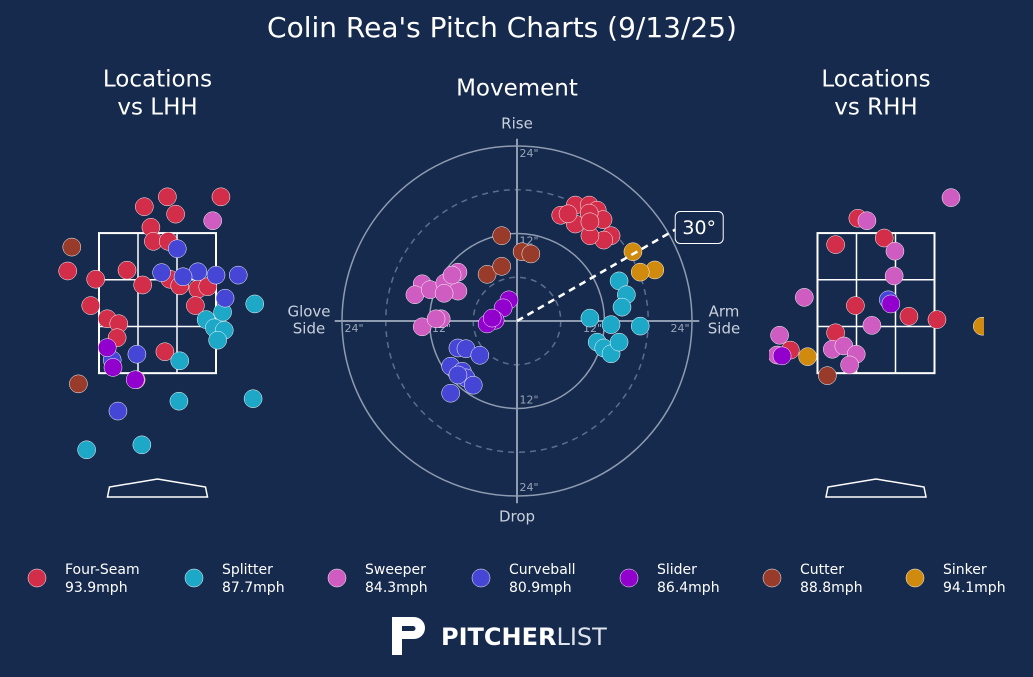 This screenshot has height=677, width=1033. Describe the element at coordinates (876, 303) in the screenshot. I see `strike-zone` at that location.